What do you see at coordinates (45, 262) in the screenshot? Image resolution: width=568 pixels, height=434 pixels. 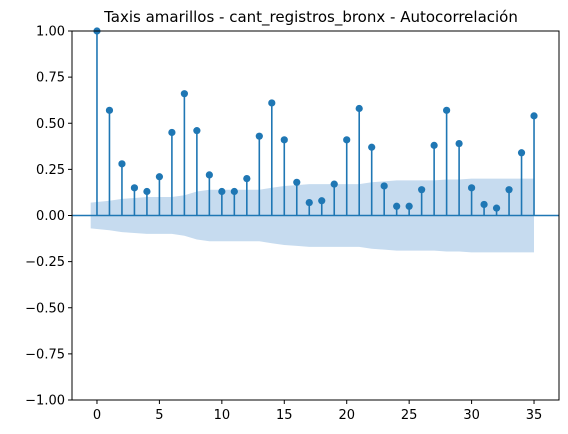 I see `y-tick-label: −0.25` at bounding box center [45, 262].